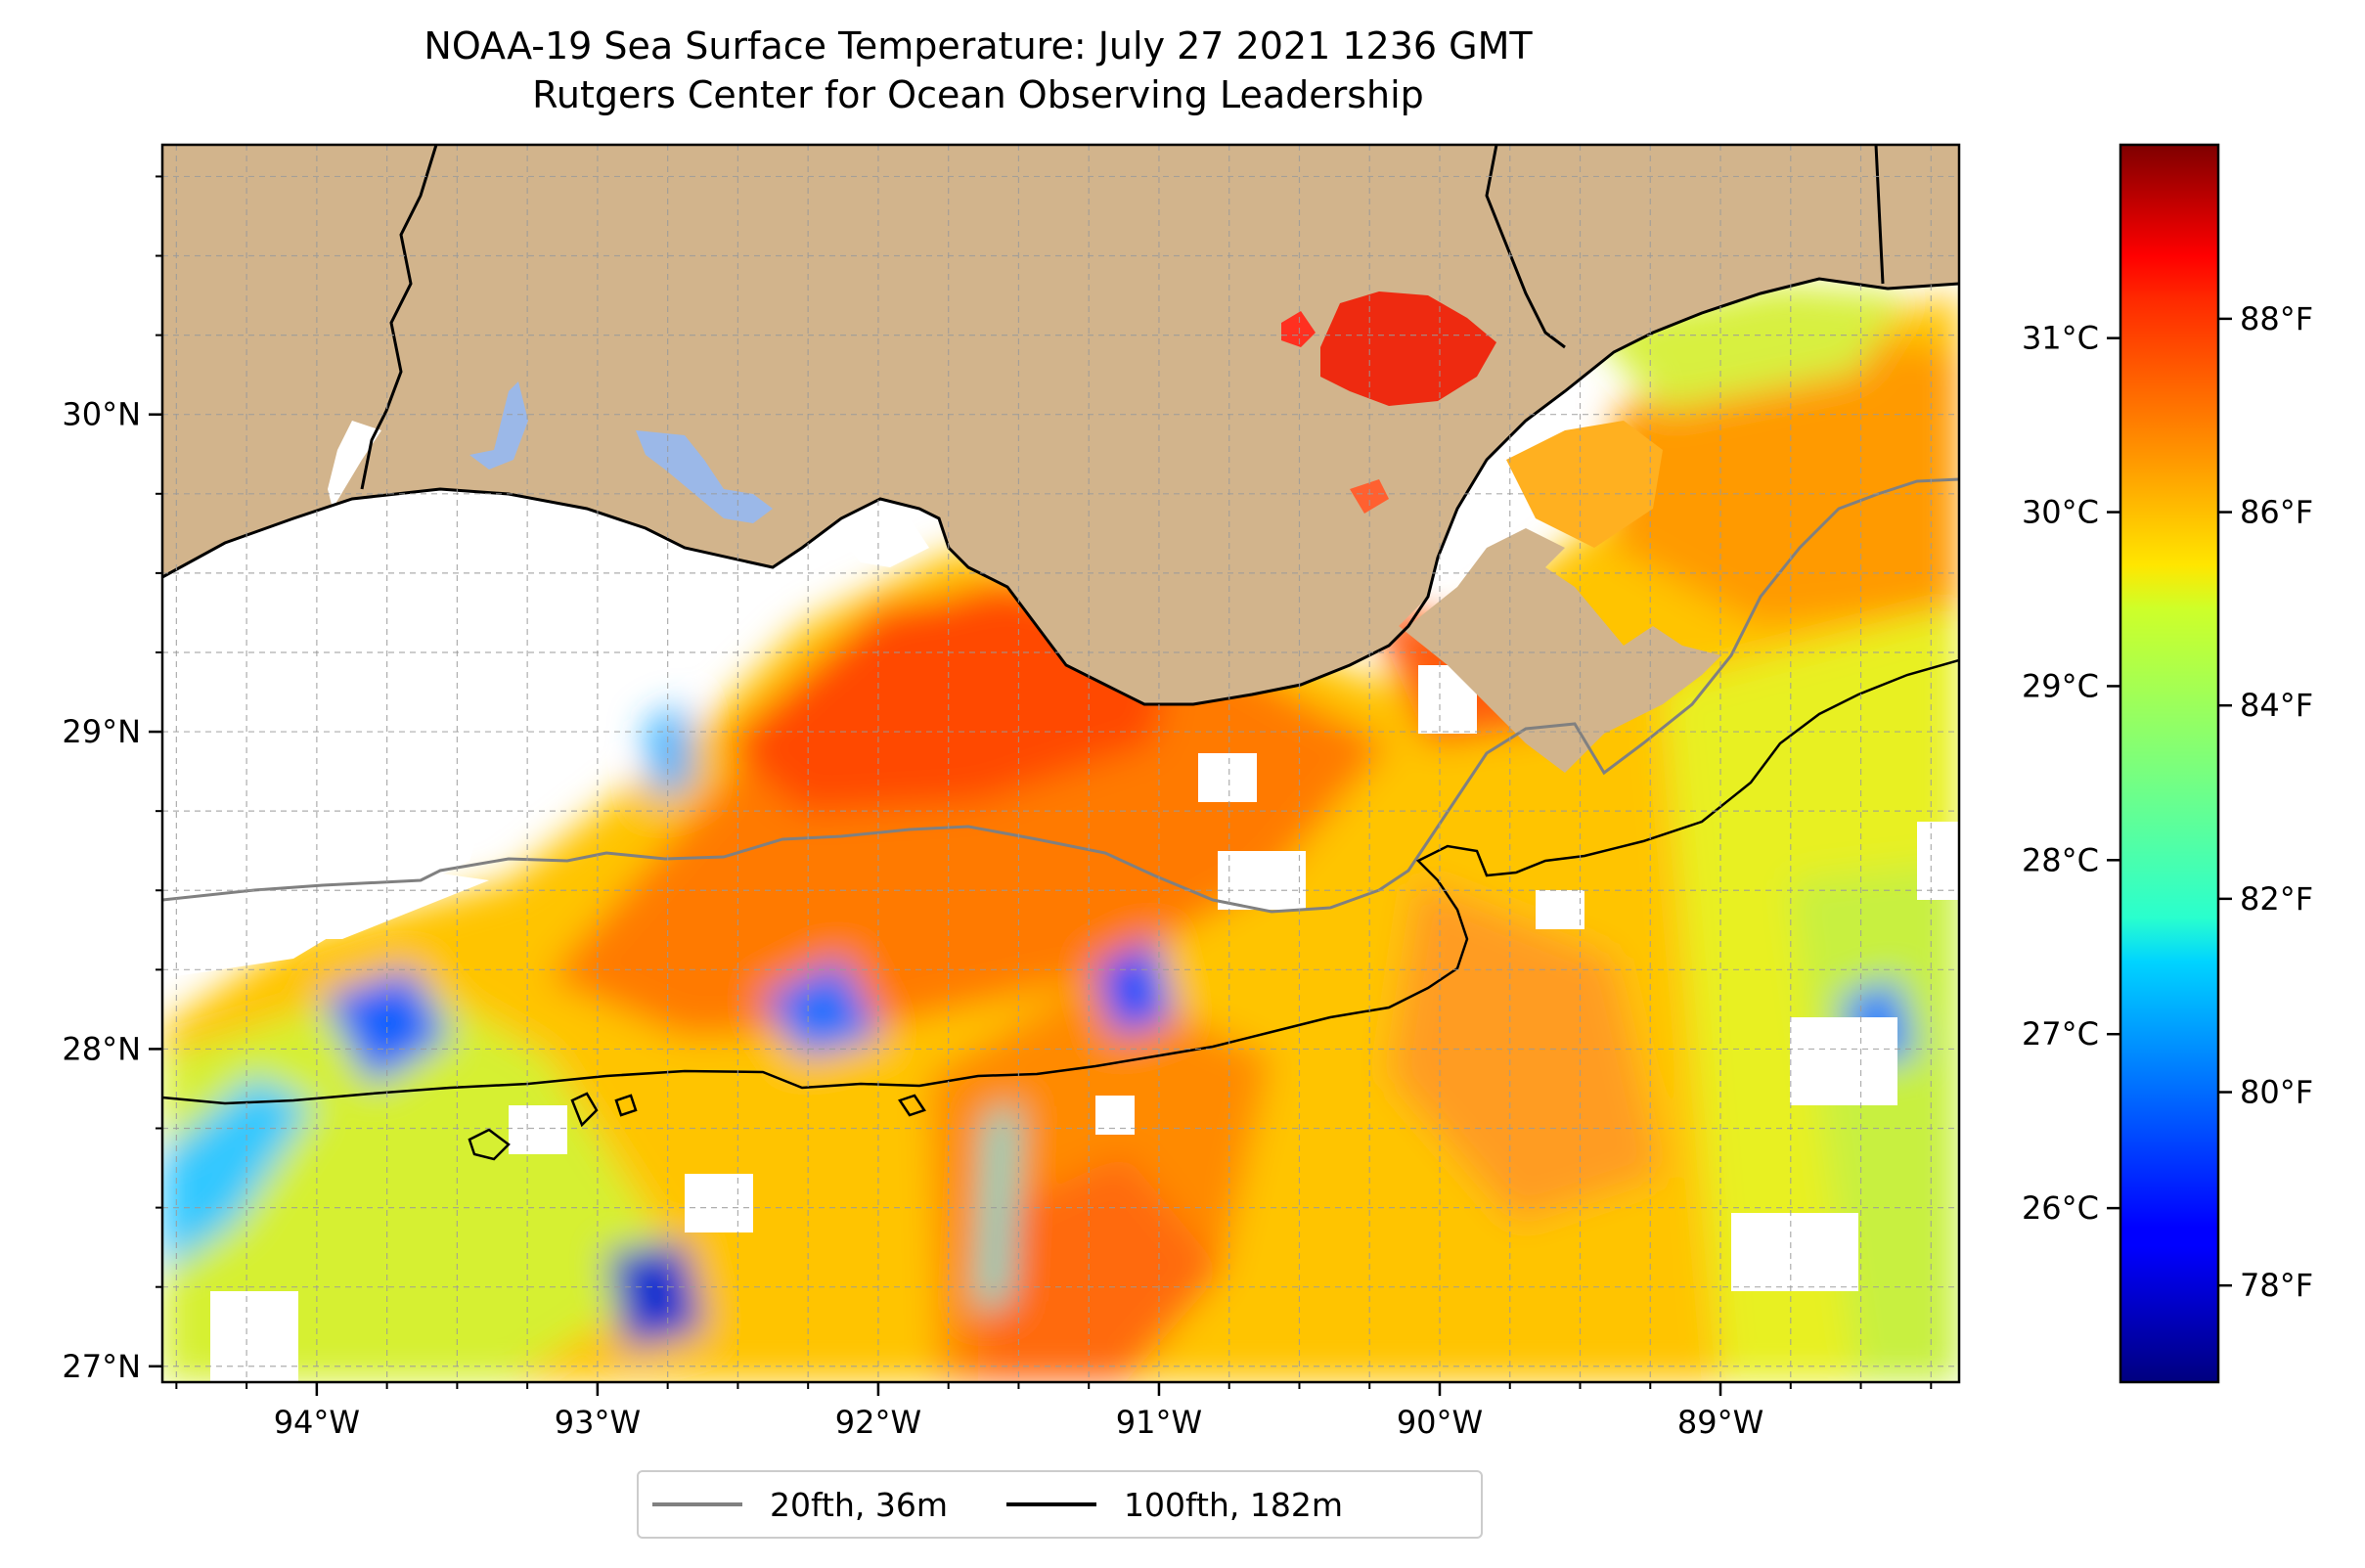 The height and width of the screenshot is (1568, 2365). Describe the element at coordinates (1720, 1422) in the screenshot. I see `lon-tick-label: 89°W` at that location.